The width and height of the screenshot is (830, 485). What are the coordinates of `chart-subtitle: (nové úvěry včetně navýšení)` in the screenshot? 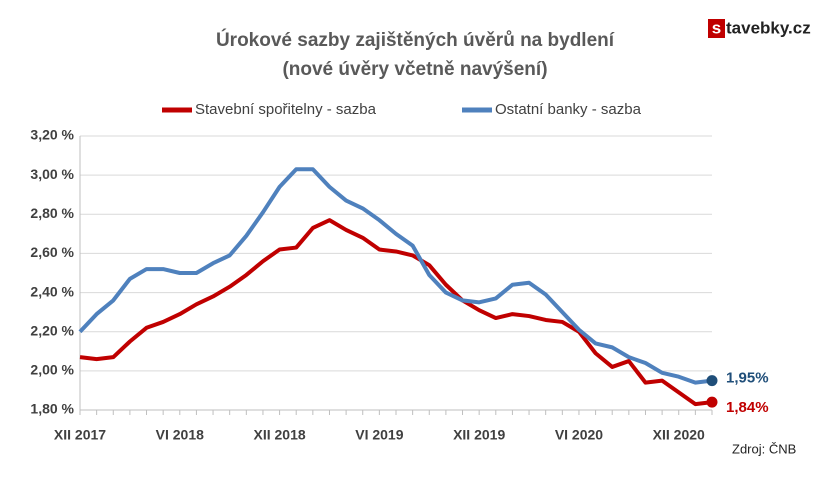 It's located at (414, 69).